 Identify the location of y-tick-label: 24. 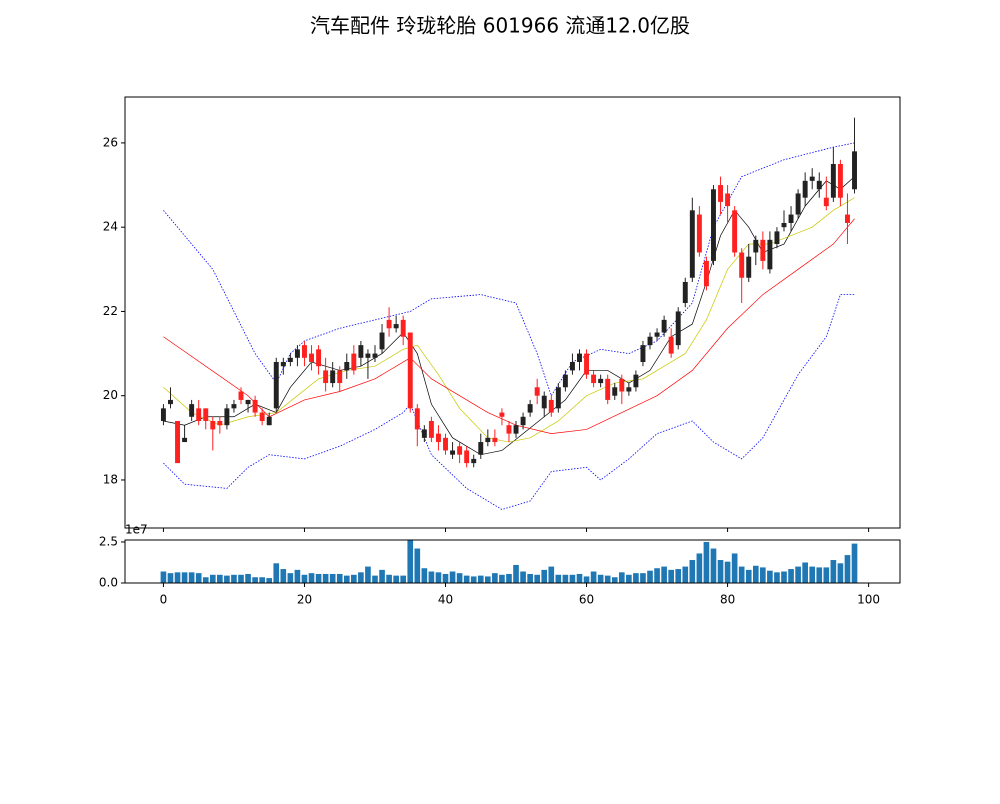
(110, 227).